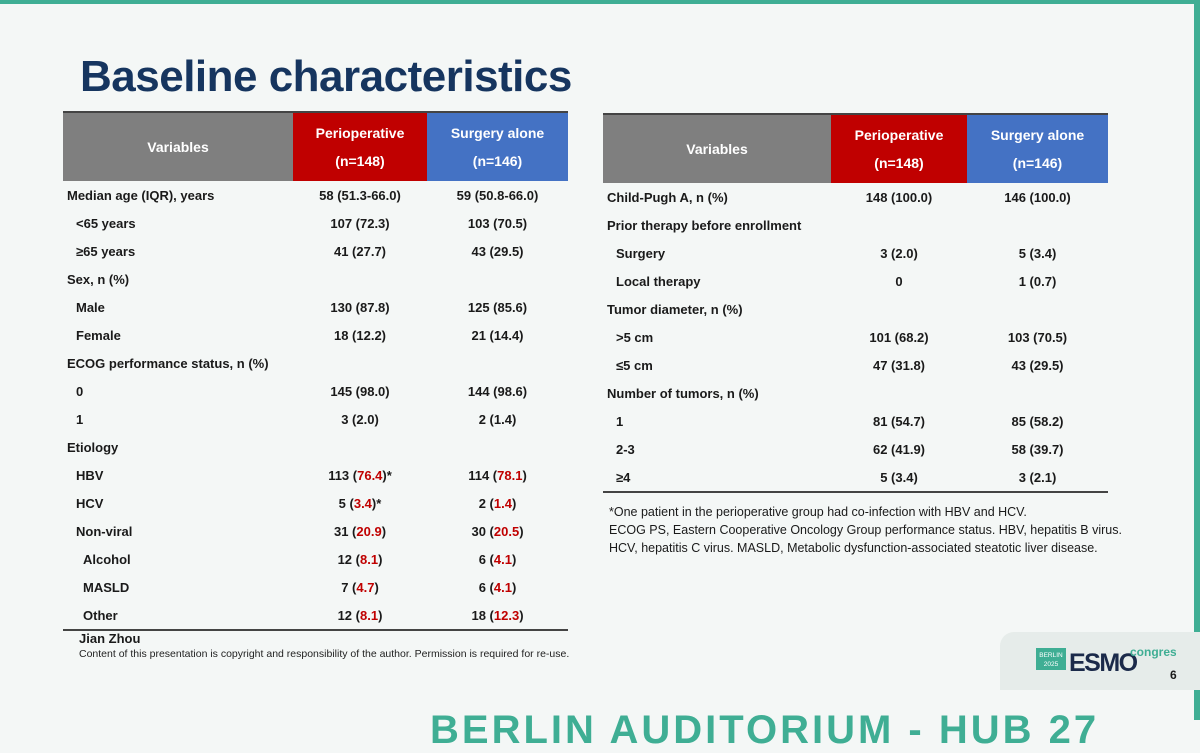  Describe the element at coordinates (90, 503) in the screenshot. I see `row-label: HCV` at that location.